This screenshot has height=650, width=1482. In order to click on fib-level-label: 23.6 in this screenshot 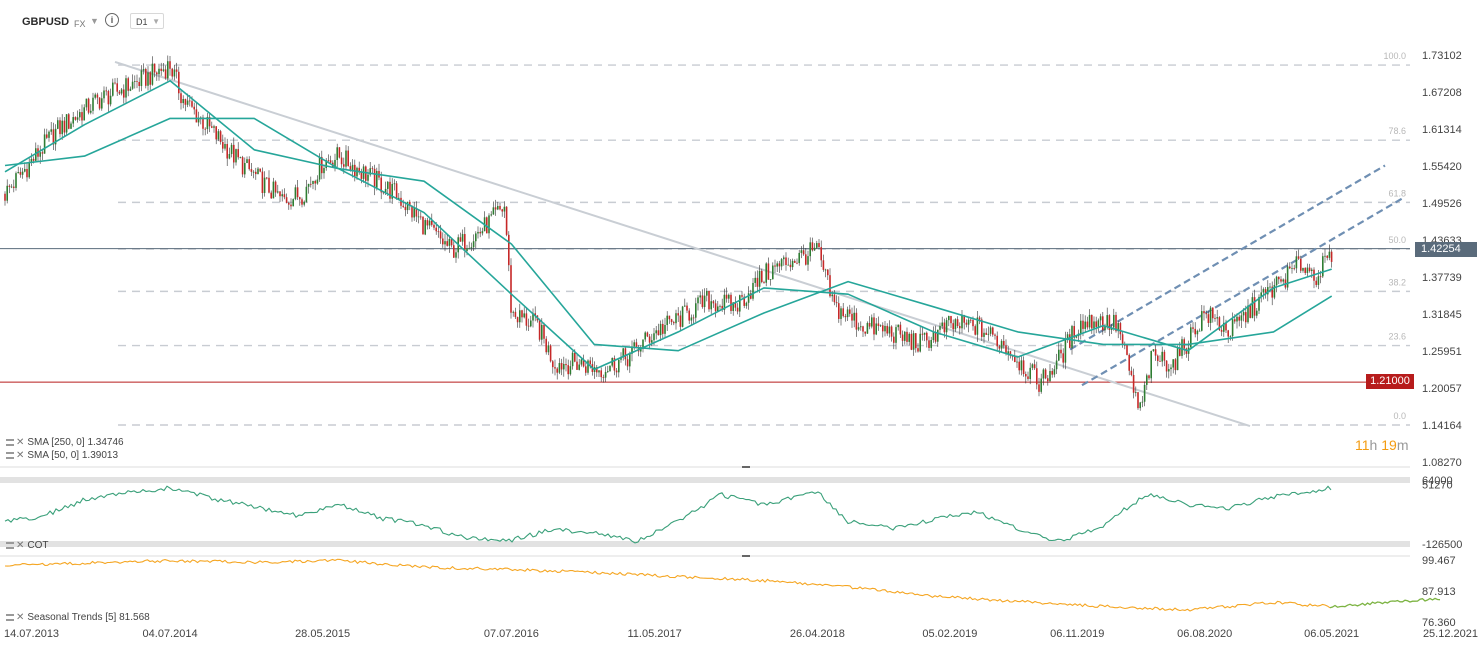, I will do `click(1397, 337)`.